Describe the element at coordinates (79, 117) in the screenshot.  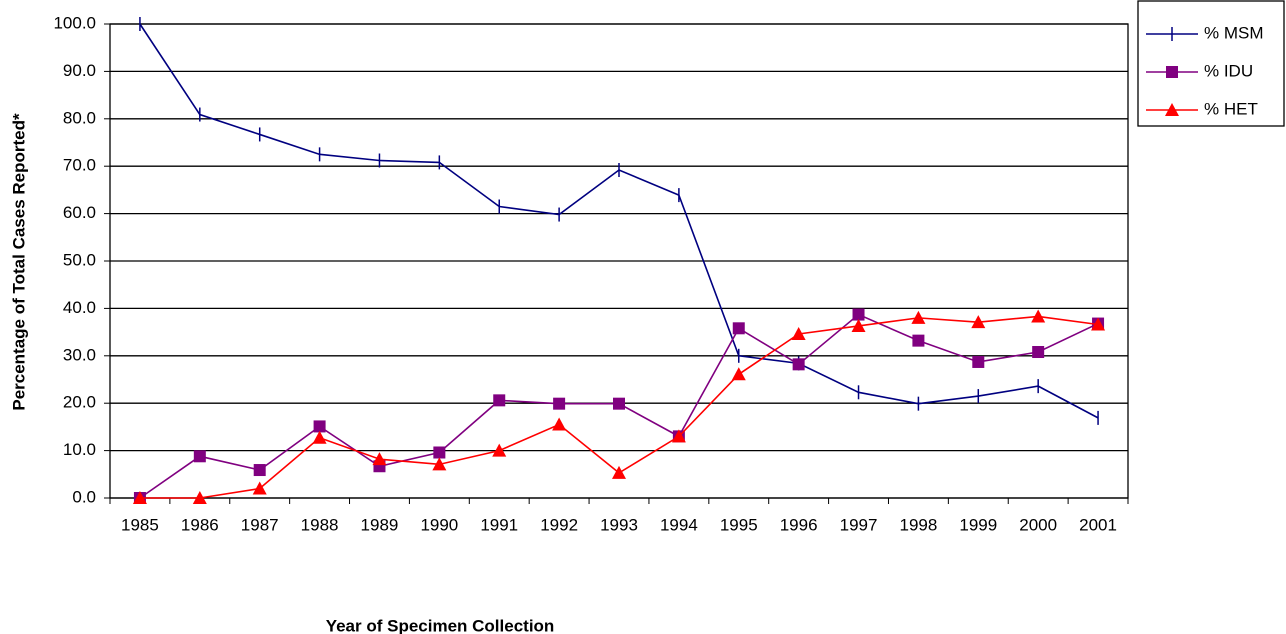
I see `y-tick-label: 80.0` at that location.